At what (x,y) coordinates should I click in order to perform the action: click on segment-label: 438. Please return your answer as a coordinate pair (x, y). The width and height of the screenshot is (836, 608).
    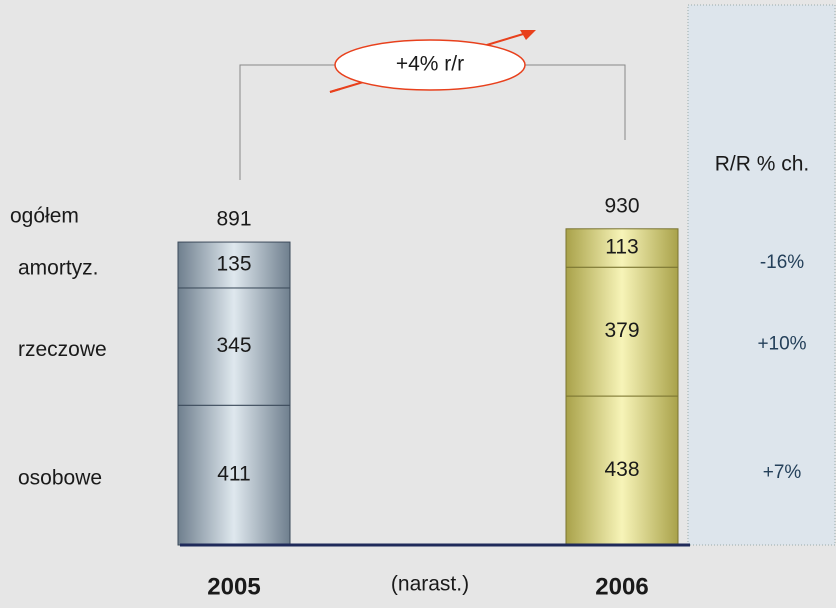
    Looking at the image, I should click on (621, 469).